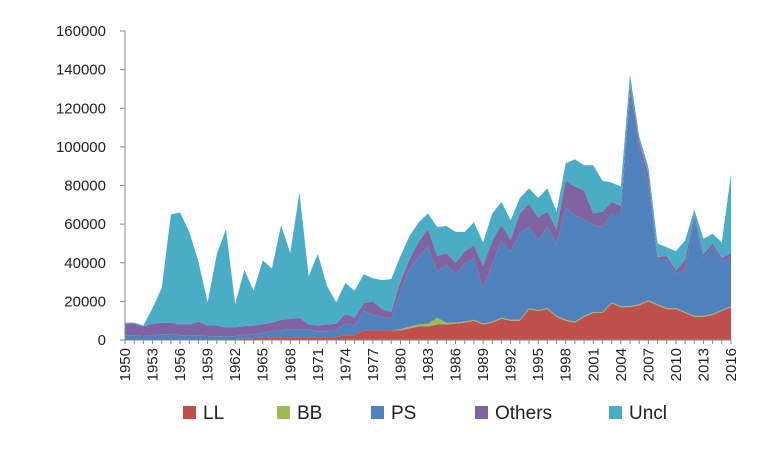 This screenshot has height=465, width=770. I want to click on y-tick-label: 120000, so click(81, 108).